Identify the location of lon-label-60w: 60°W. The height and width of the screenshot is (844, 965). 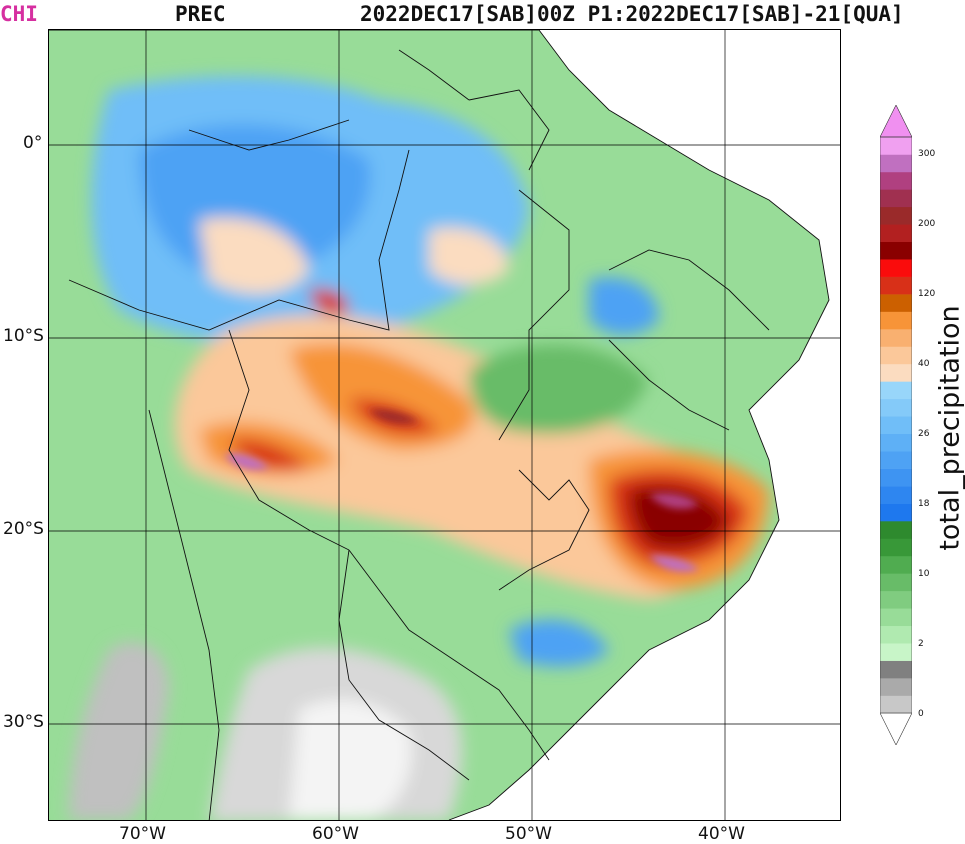
(335, 834).